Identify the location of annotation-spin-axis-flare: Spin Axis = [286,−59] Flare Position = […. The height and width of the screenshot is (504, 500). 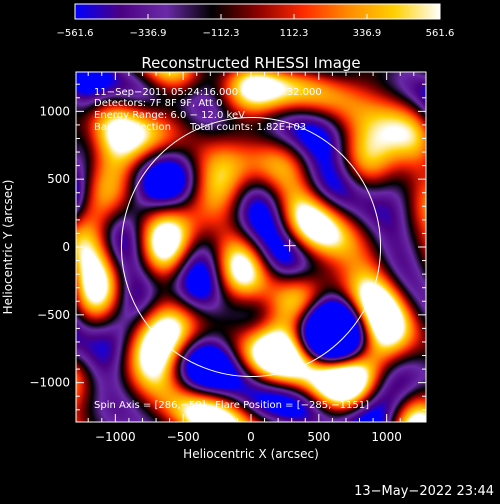
(231, 405).